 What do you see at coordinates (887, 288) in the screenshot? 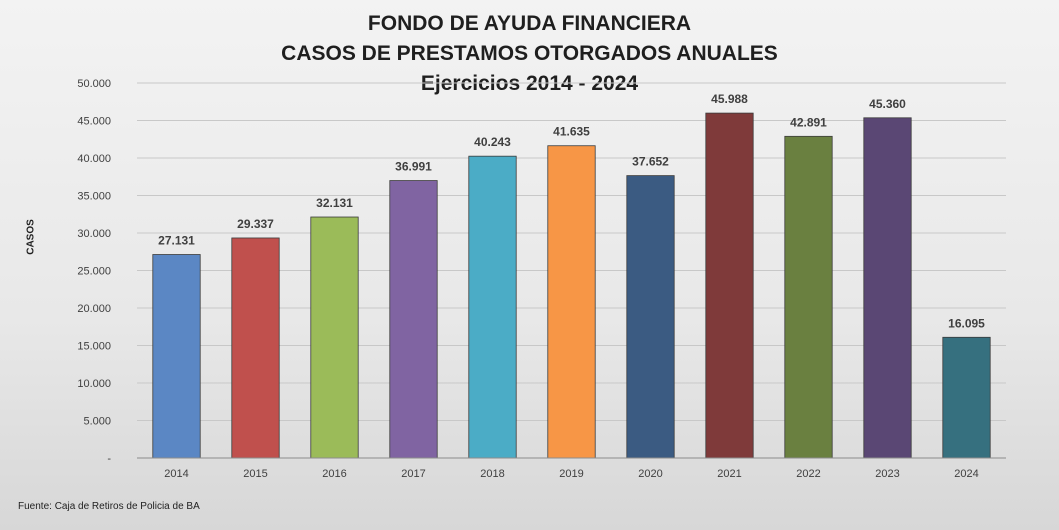
I see `bar-2023` at bounding box center [887, 288].